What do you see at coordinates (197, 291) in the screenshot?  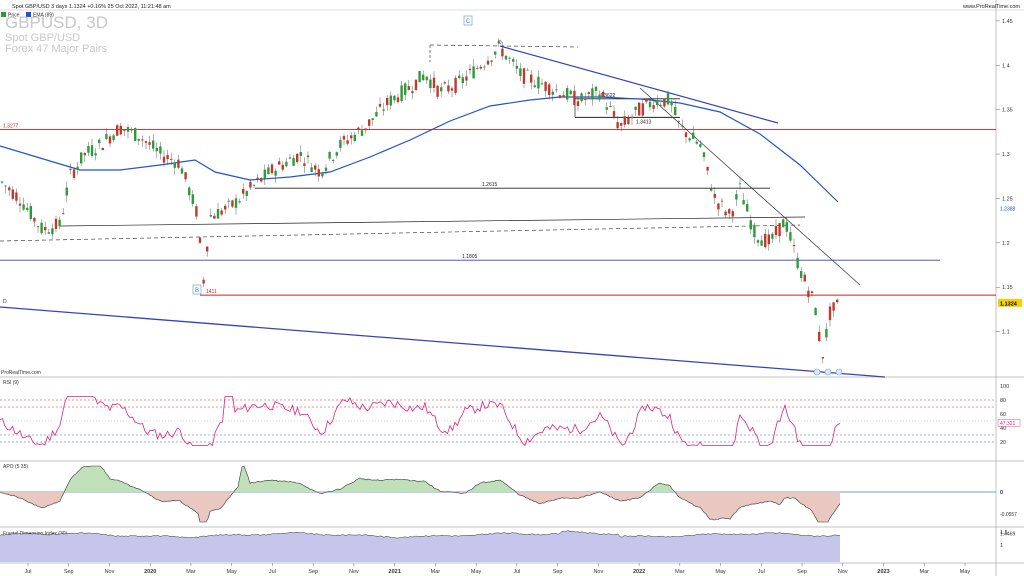 I see `wave-marker: B` at bounding box center [197, 291].